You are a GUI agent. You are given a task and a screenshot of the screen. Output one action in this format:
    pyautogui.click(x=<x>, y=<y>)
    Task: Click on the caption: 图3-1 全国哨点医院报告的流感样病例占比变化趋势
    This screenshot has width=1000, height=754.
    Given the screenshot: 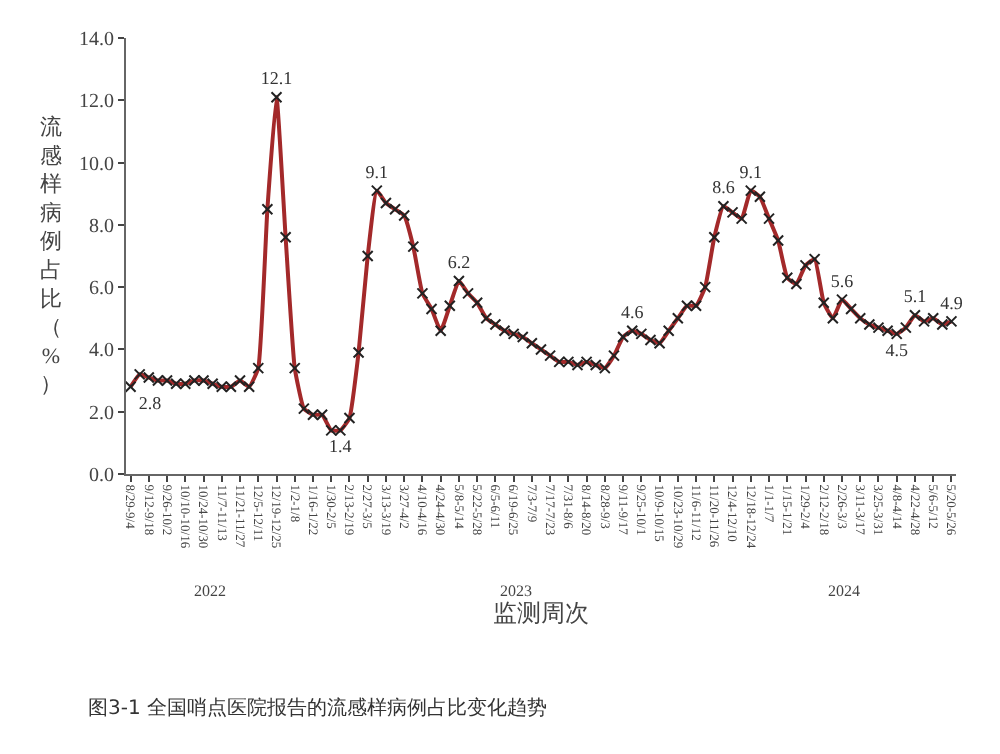 What is the action you would take?
    pyautogui.click(x=318, y=708)
    